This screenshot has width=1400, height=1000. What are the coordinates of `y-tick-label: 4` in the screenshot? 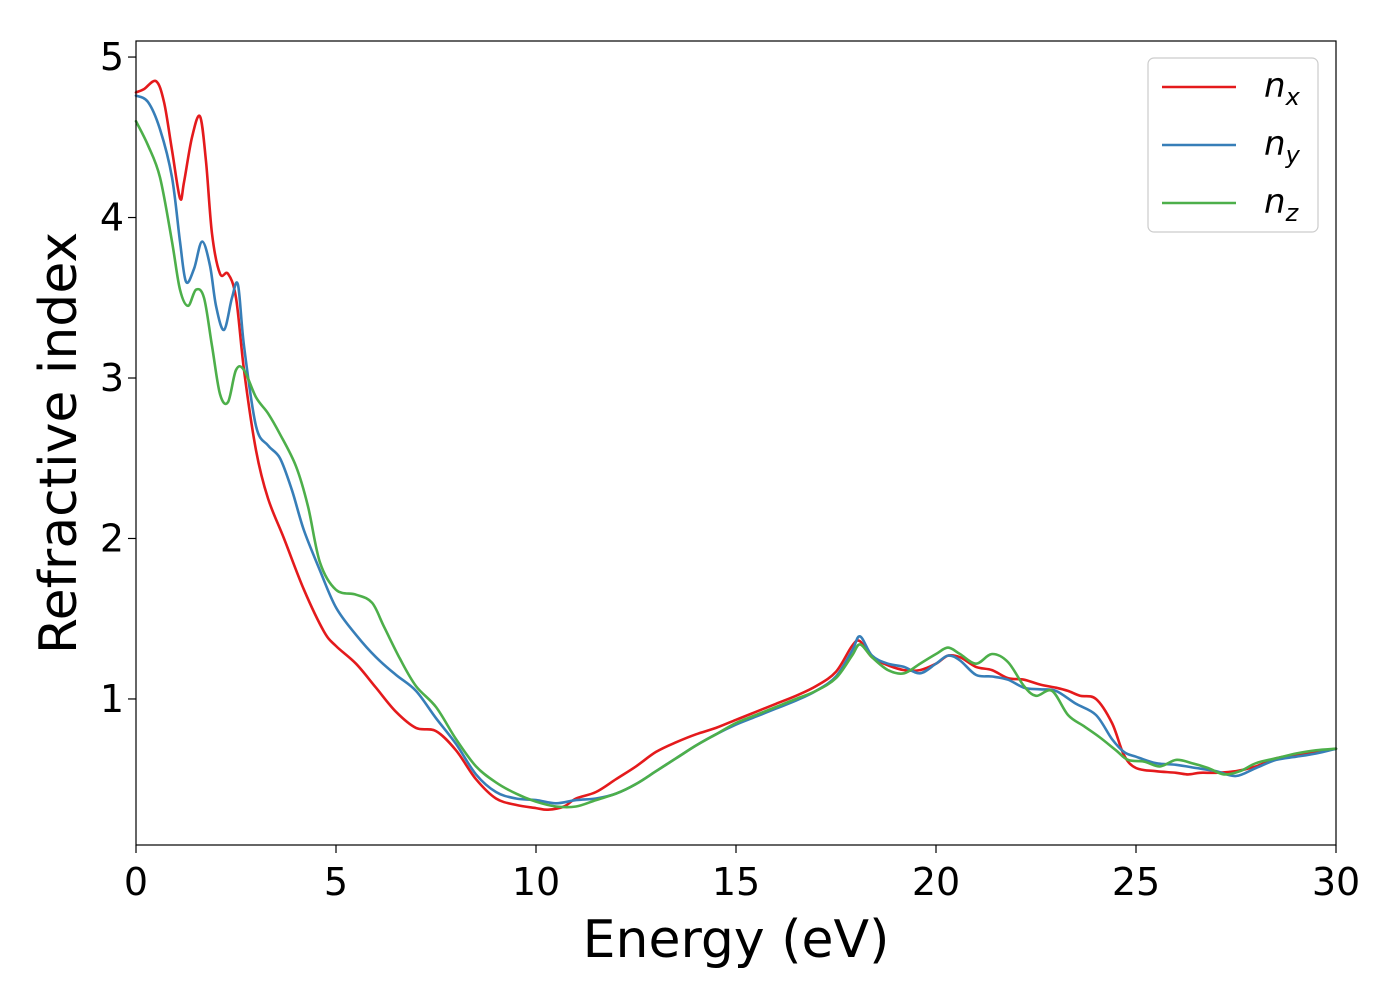 It's located at (112, 218).